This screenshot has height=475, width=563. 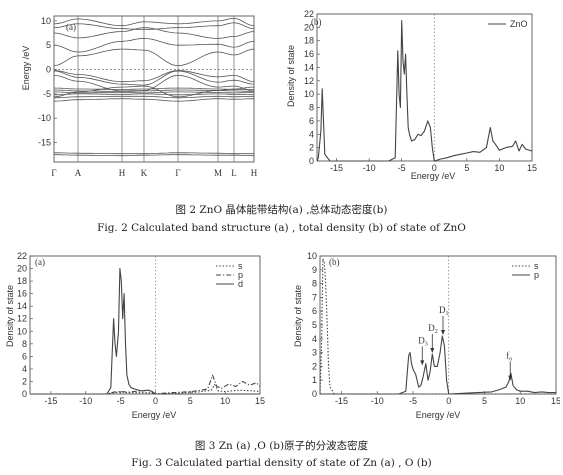 I want to click on series-line-zno, so click(x=424, y=91).